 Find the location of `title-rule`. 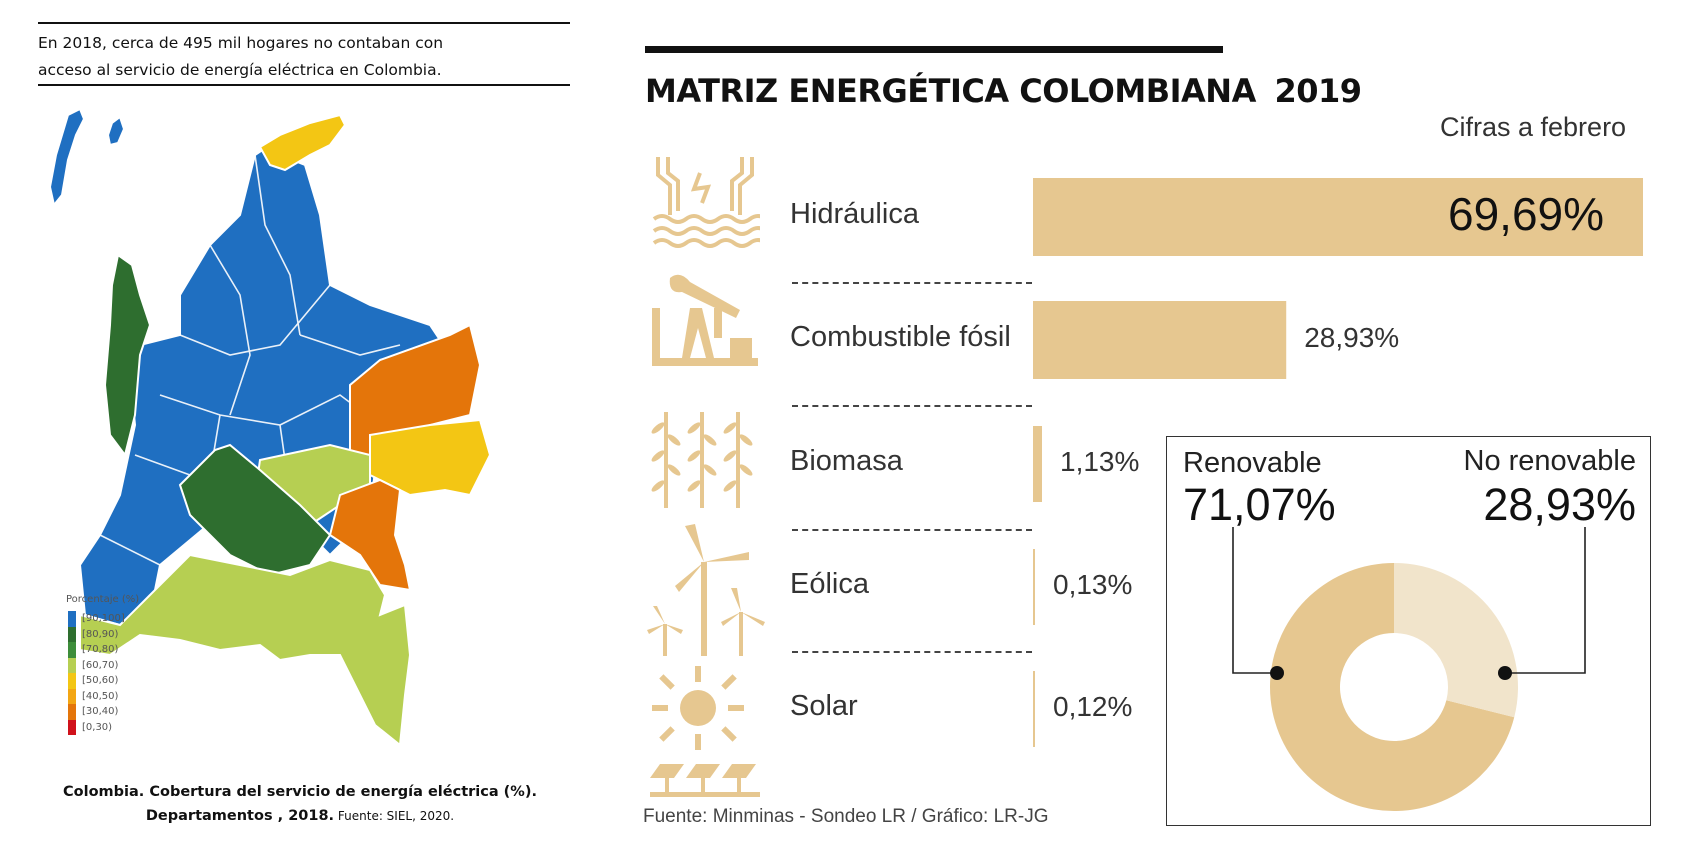

title-rule is located at coordinates (934, 49).